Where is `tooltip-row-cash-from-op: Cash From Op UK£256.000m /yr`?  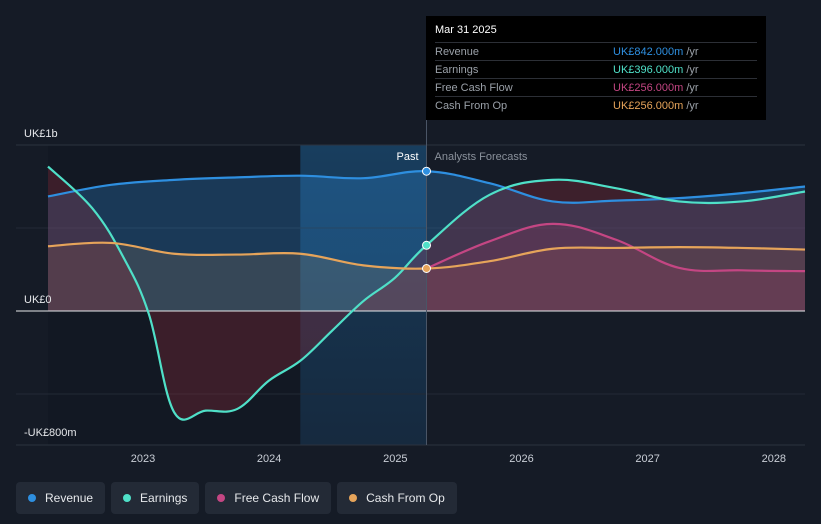 tooltip-row-cash-from-op: Cash From Op UK£256.000m /yr is located at coordinates (596, 105).